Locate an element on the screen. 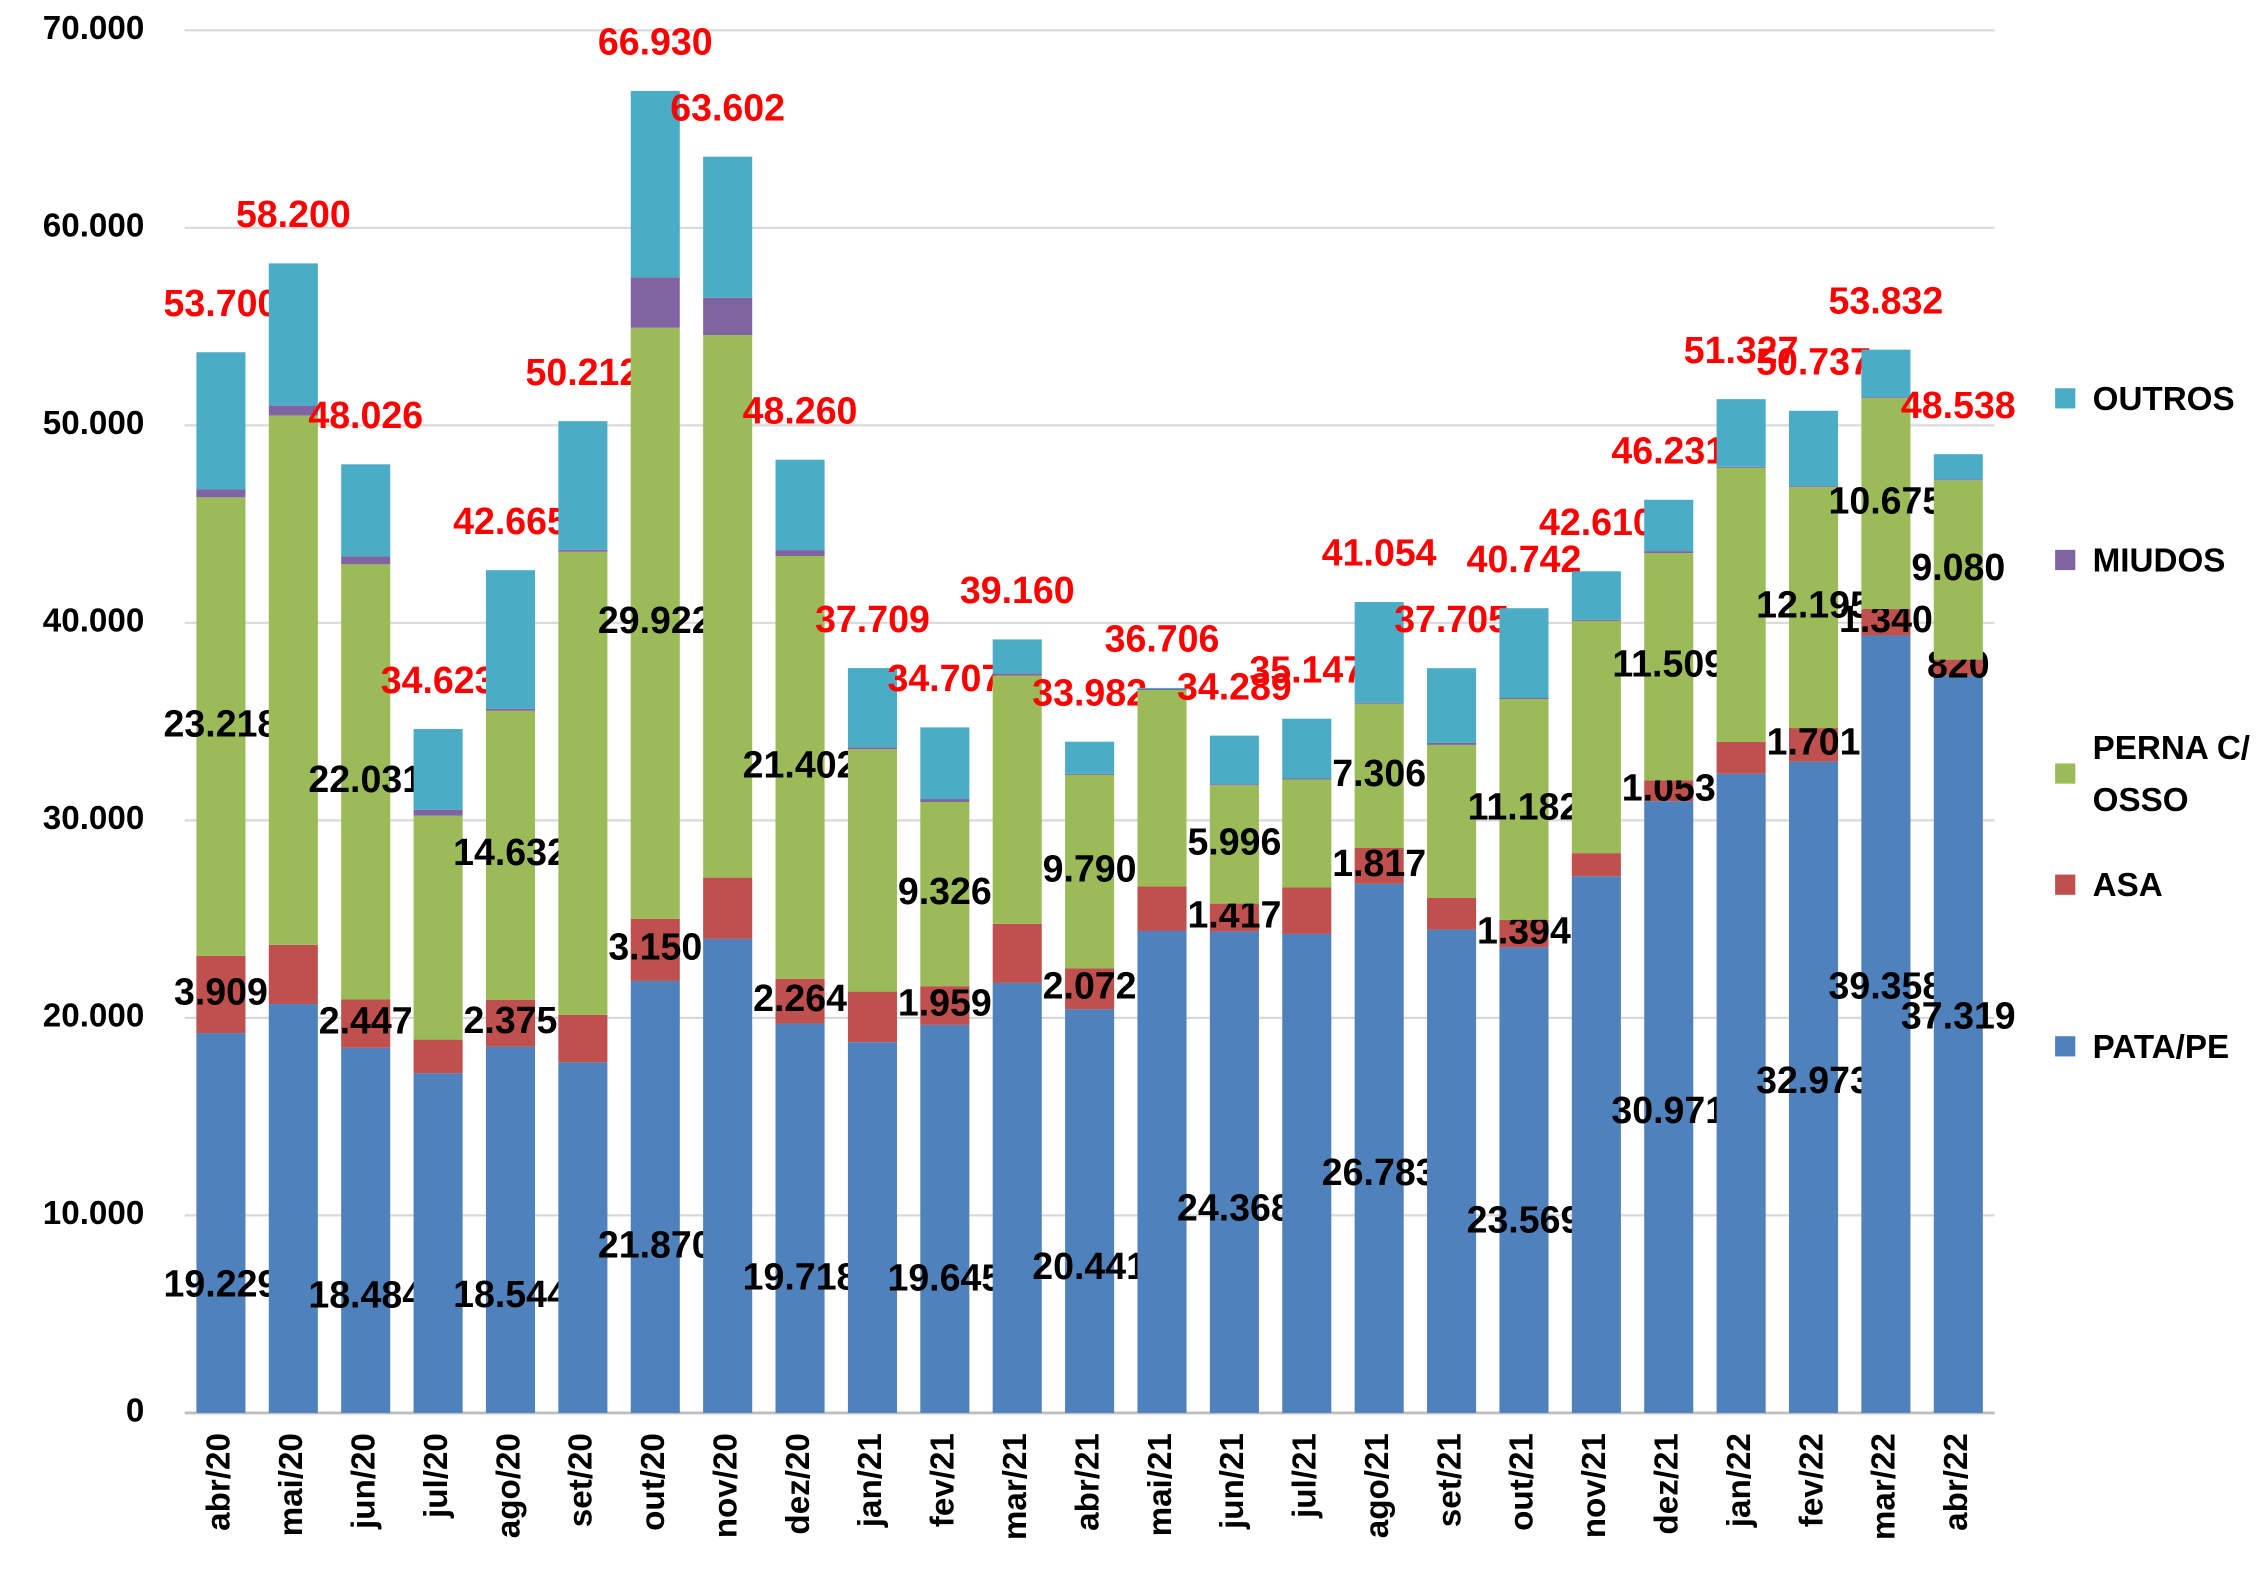 This screenshot has width=2263, height=1572. total-label: 37.705 is located at coordinates (1451, 619).